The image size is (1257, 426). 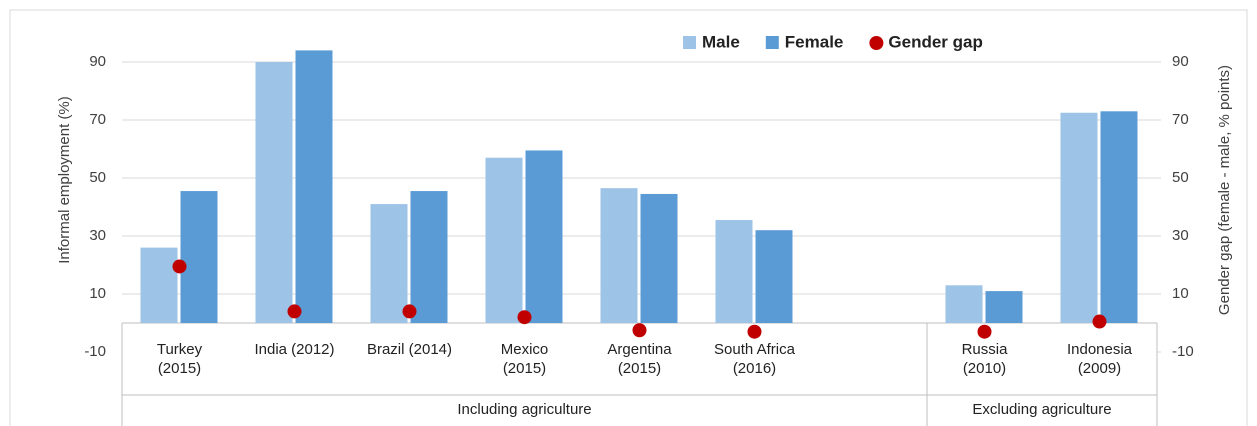 What do you see at coordinates (64, 180) in the screenshot?
I see `y-axis-label: Informal employment (%)` at bounding box center [64, 180].